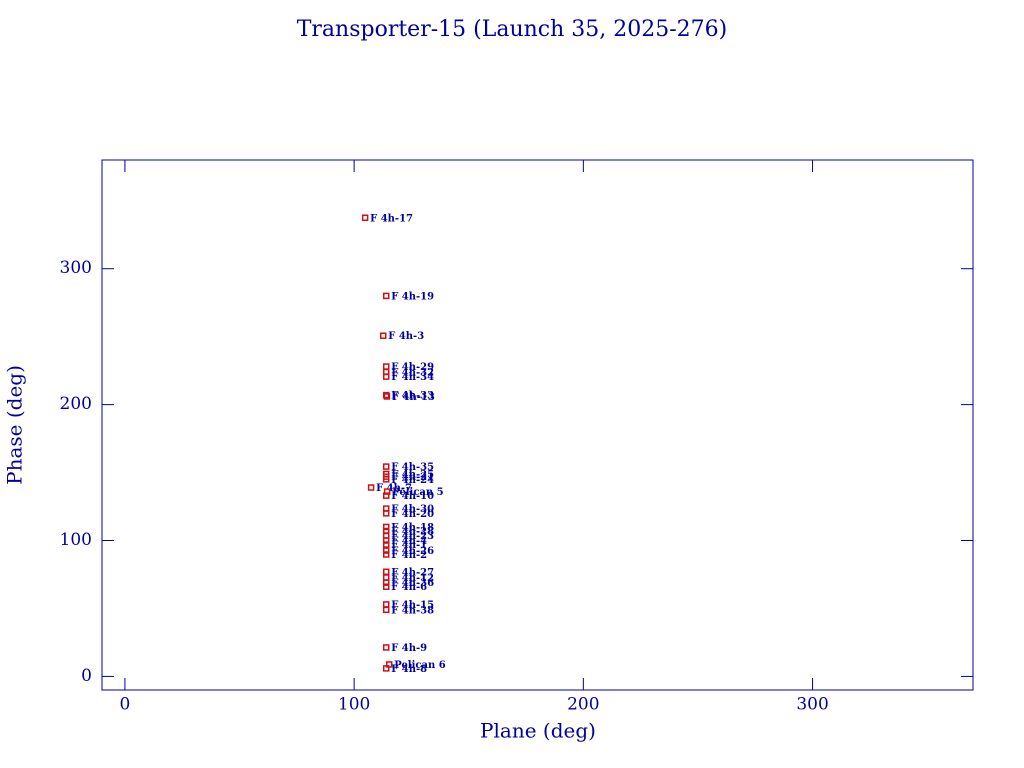  I want to click on point-label: F 4h-21, so click(412, 477).